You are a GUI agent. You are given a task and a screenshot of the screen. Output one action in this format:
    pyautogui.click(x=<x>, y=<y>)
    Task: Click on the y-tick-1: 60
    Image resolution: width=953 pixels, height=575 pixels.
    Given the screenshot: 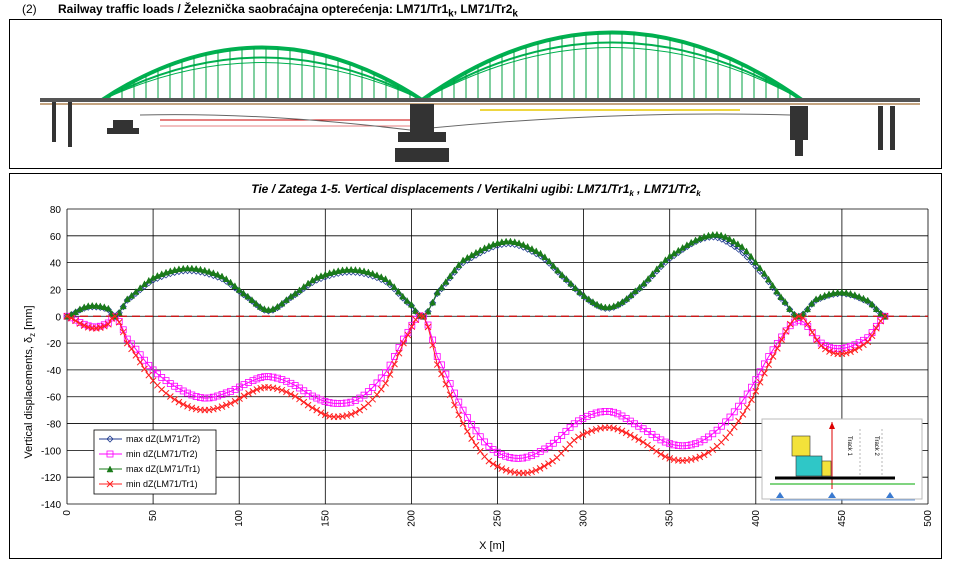 What is the action you would take?
    pyautogui.click(x=56, y=237)
    